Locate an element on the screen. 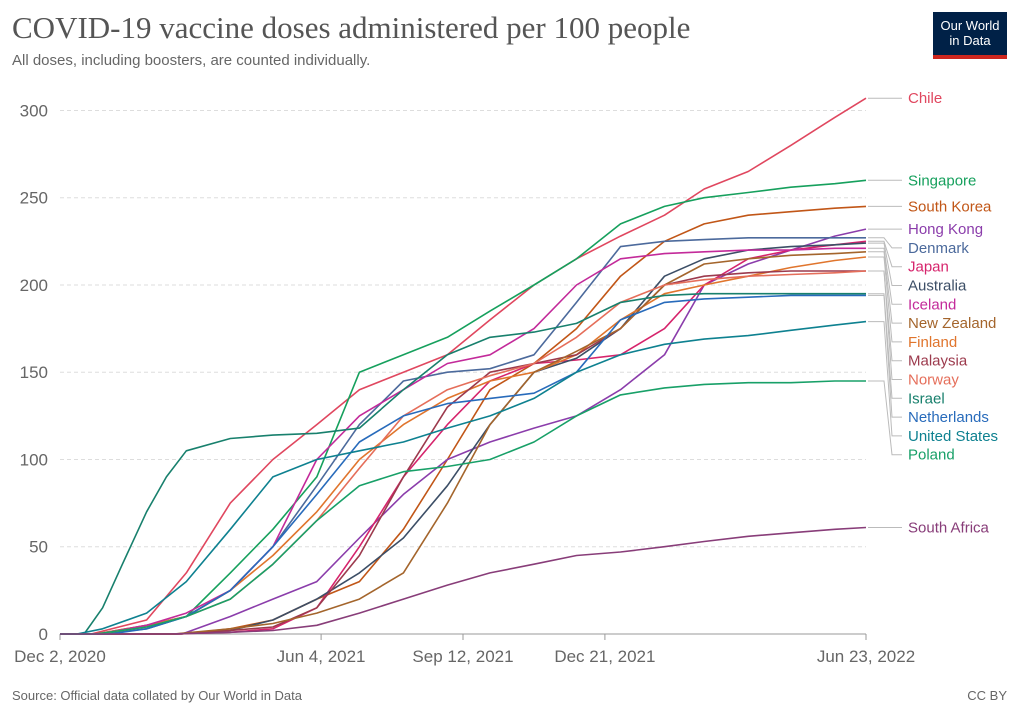 The image size is (1024, 723). y-tick-label: 0 is located at coordinates (43, 634).